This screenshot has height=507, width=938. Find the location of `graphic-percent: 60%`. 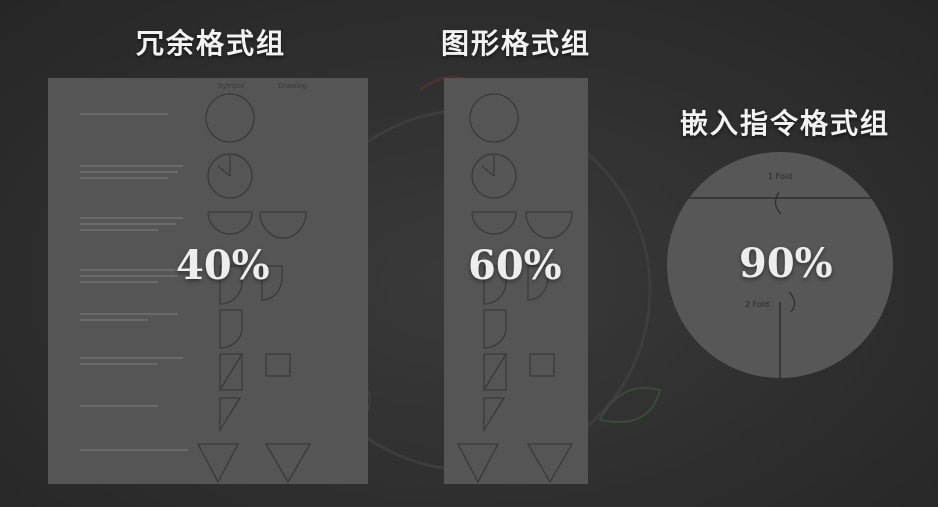

graphic-percent: 60% is located at coordinates (515, 265).